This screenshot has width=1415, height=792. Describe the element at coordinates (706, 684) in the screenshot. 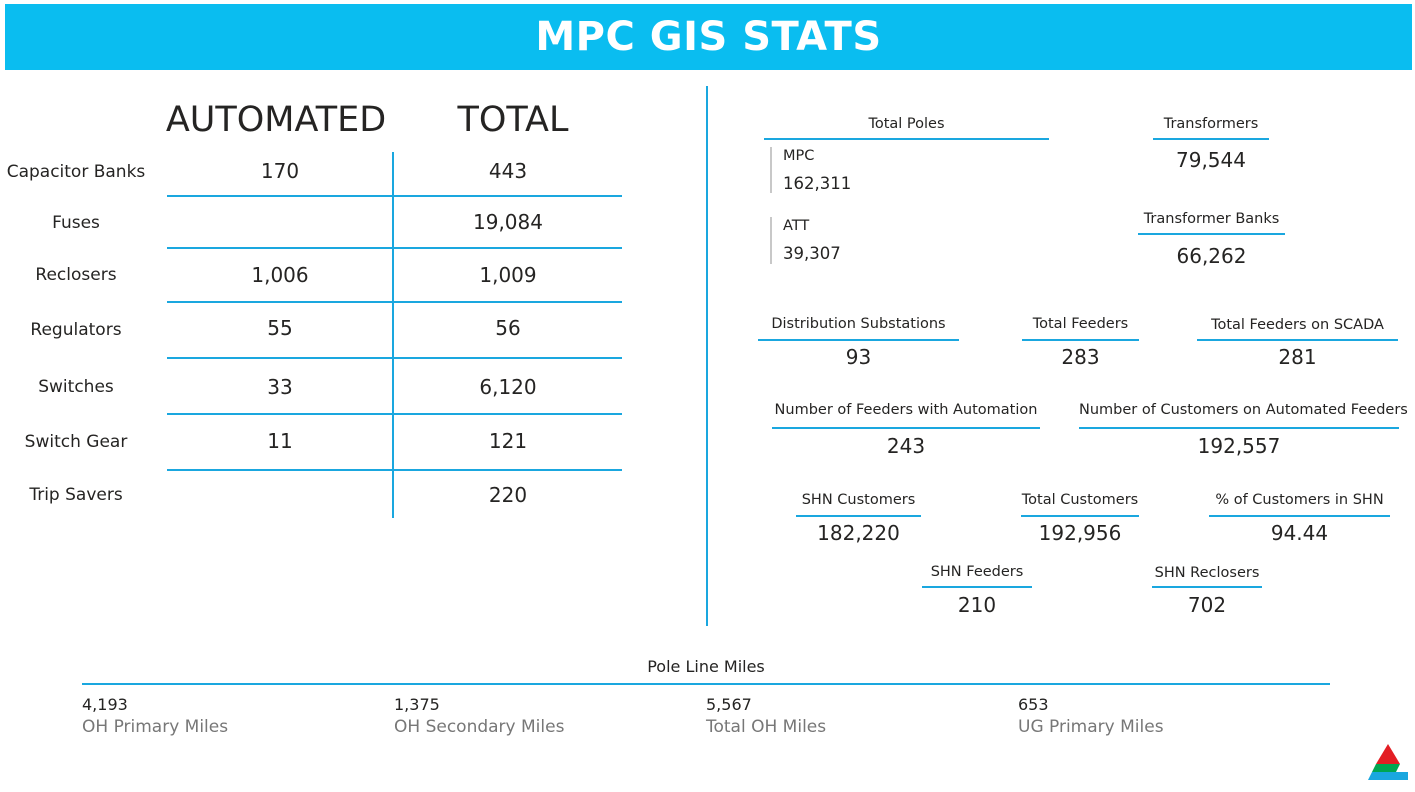

I see `pole-line-miles-underline` at that location.